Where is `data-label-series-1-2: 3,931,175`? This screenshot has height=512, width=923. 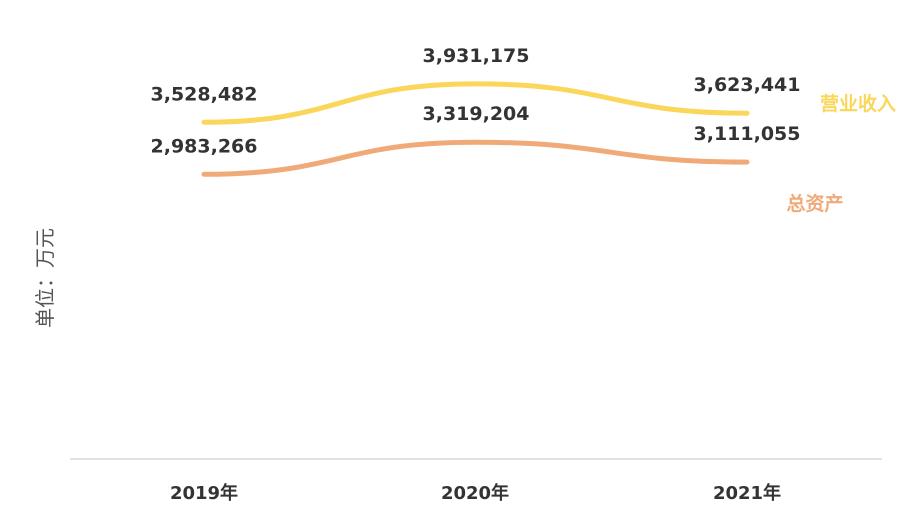
data-label-series-1-2: 3,931,175 is located at coordinates (476, 56).